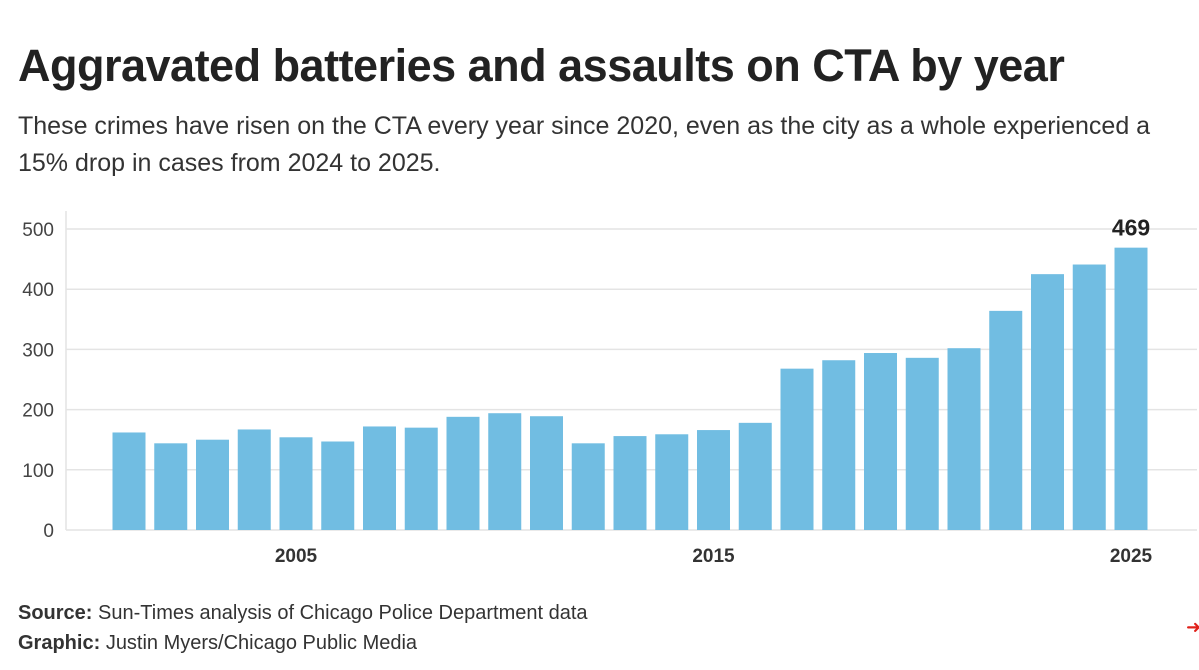 Image resolution: width=1199 pixels, height=670 pixels. What do you see at coordinates (338, 485) in the screenshot?
I see `bar-2006` at bounding box center [338, 485].